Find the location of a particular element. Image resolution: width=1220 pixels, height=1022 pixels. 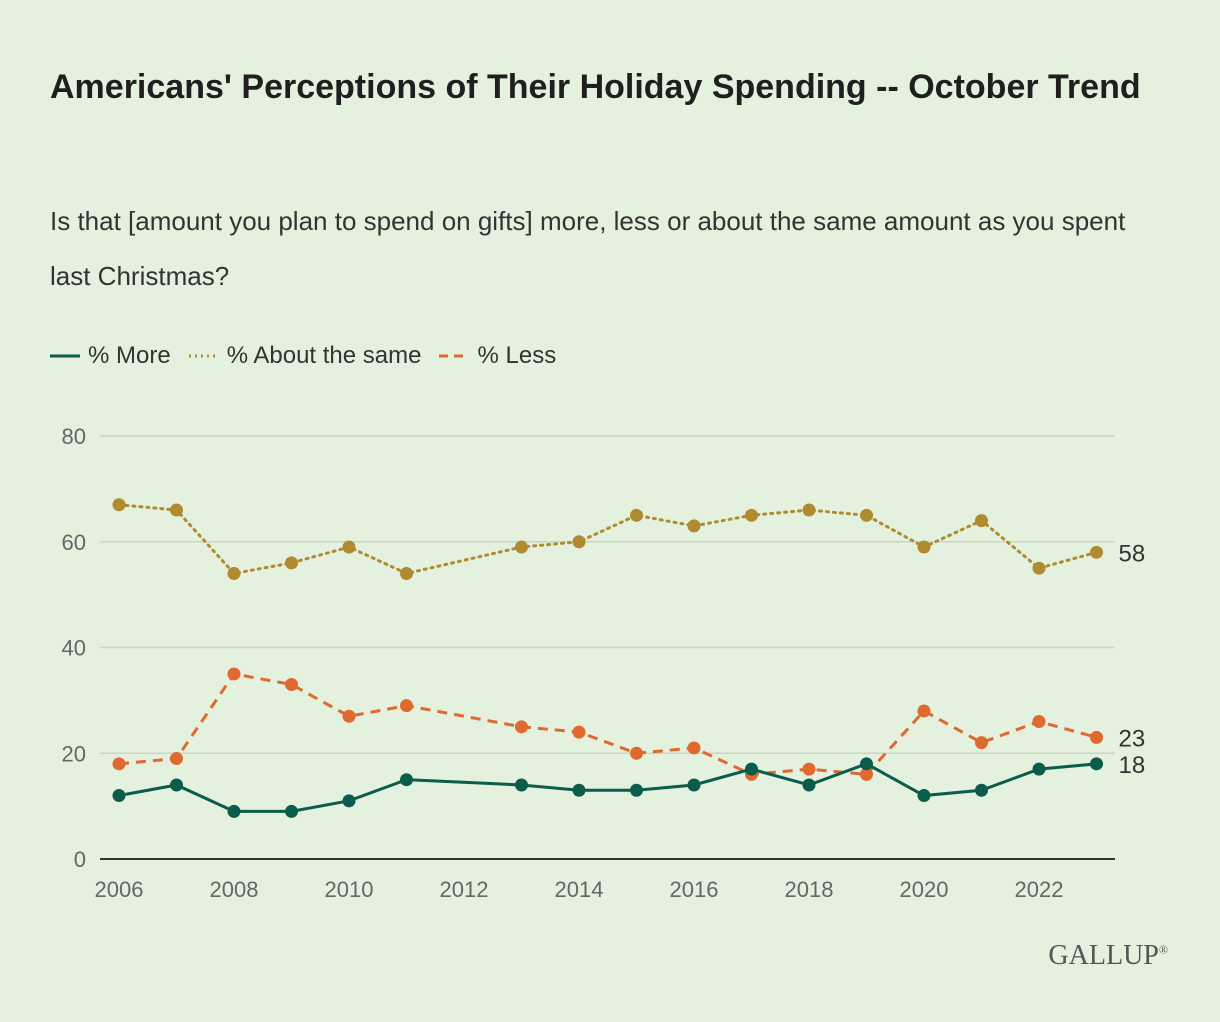

x-tick-label: 2008 is located at coordinates (234, 889).